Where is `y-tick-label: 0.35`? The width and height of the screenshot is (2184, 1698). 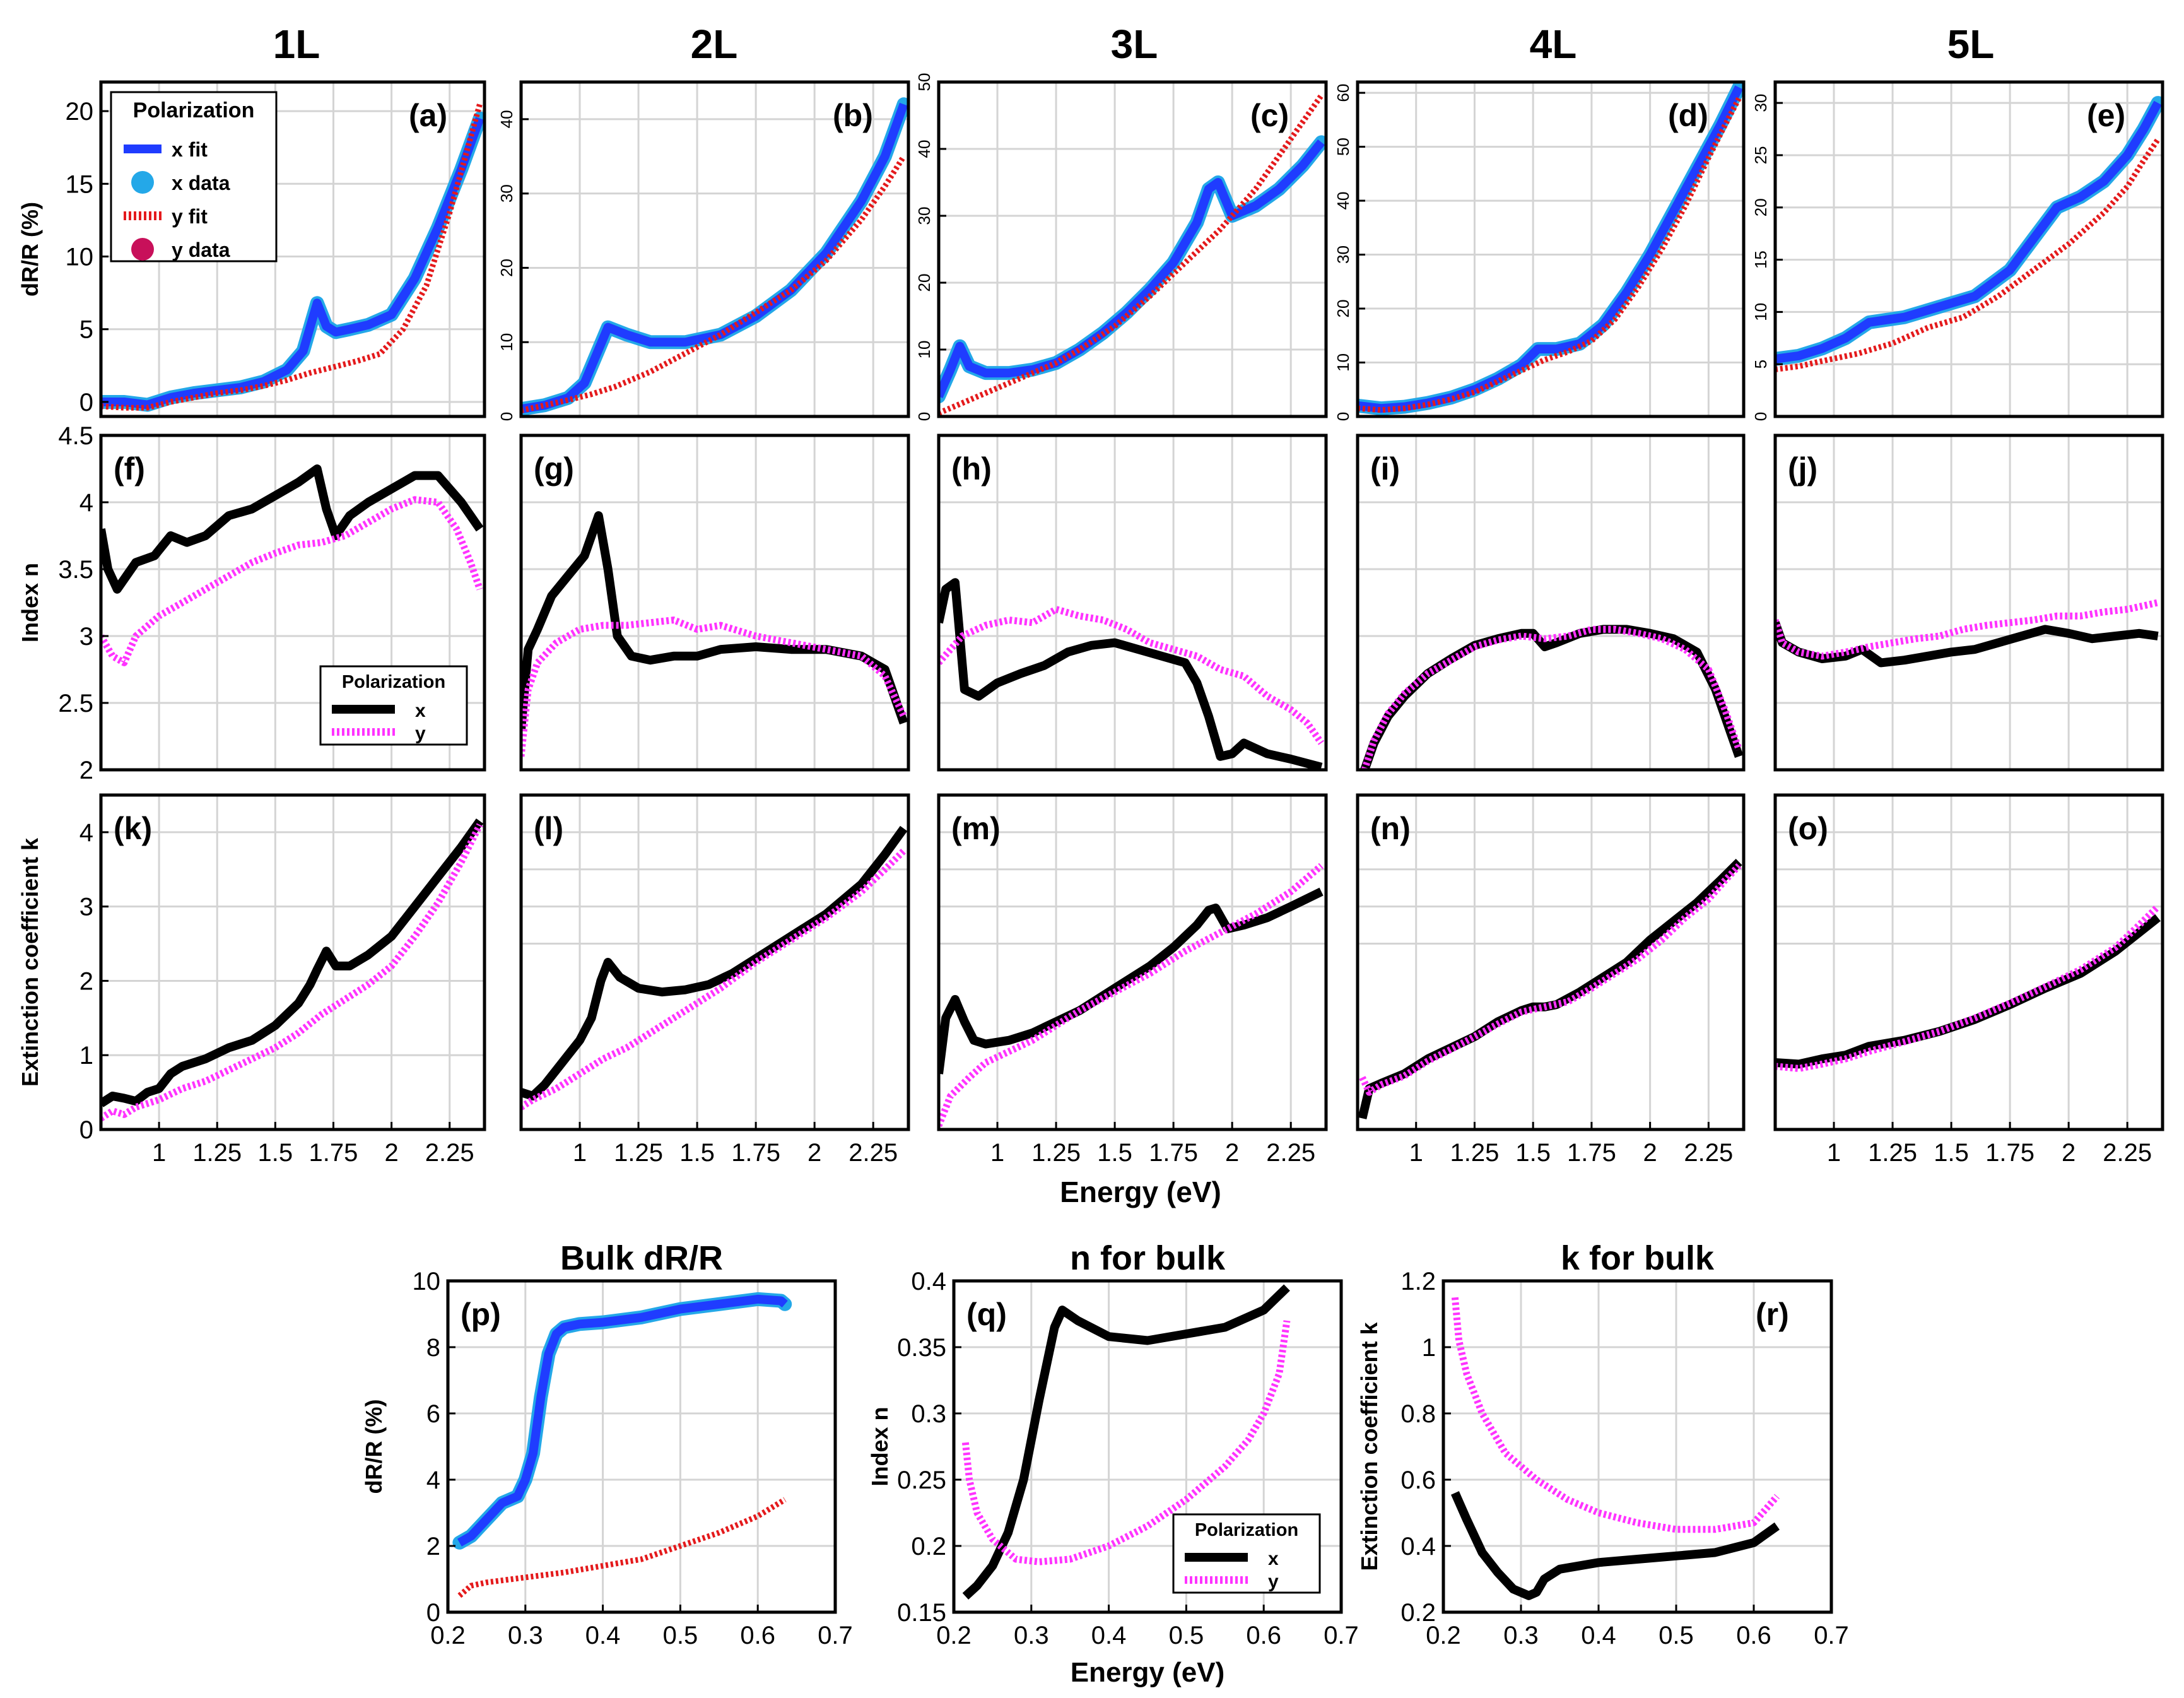 y-tick-label: 0.35 is located at coordinates (921, 1348).